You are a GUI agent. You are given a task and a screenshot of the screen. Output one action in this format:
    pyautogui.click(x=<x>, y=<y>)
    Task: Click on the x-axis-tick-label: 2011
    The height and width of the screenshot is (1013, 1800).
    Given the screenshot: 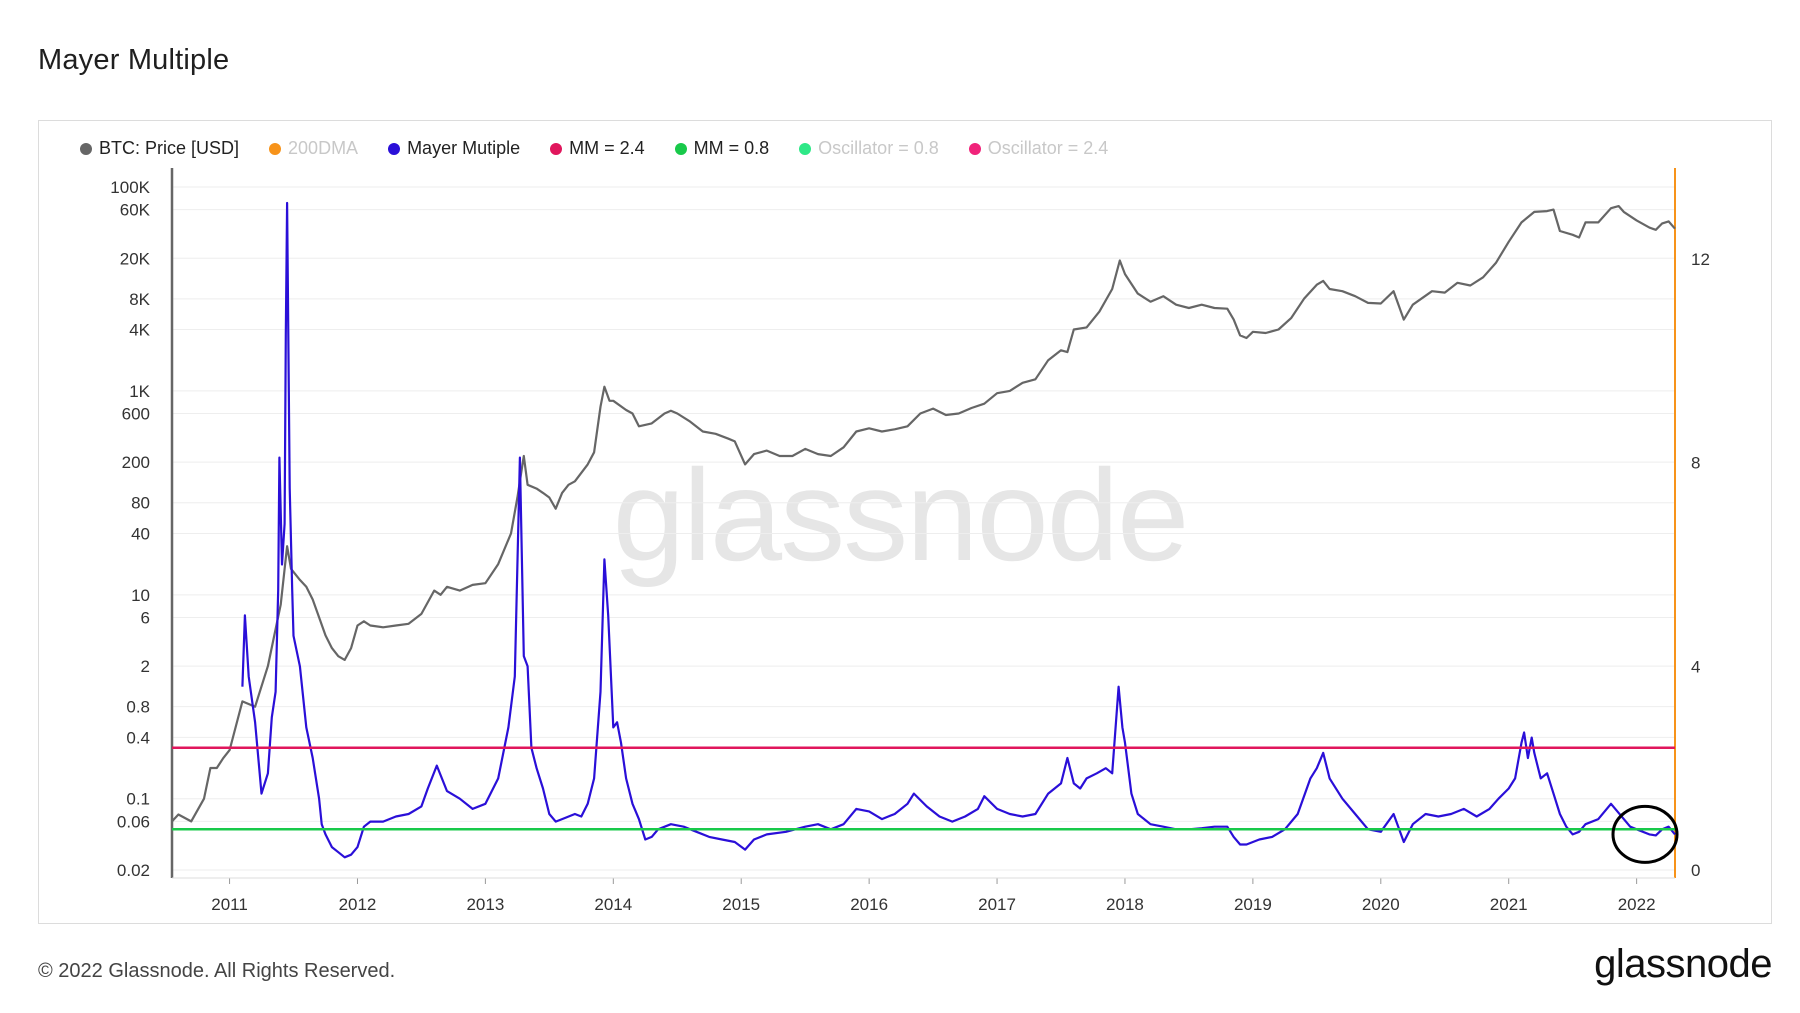 What is the action you would take?
    pyautogui.click(x=229, y=904)
    